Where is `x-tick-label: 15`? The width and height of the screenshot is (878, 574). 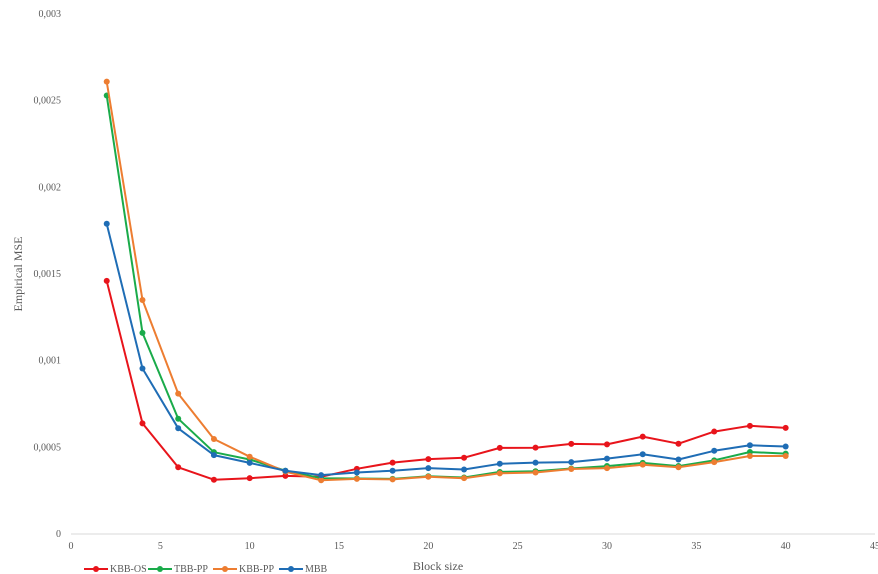 x-tick-label: 15 is located at coordinates (339, 546).